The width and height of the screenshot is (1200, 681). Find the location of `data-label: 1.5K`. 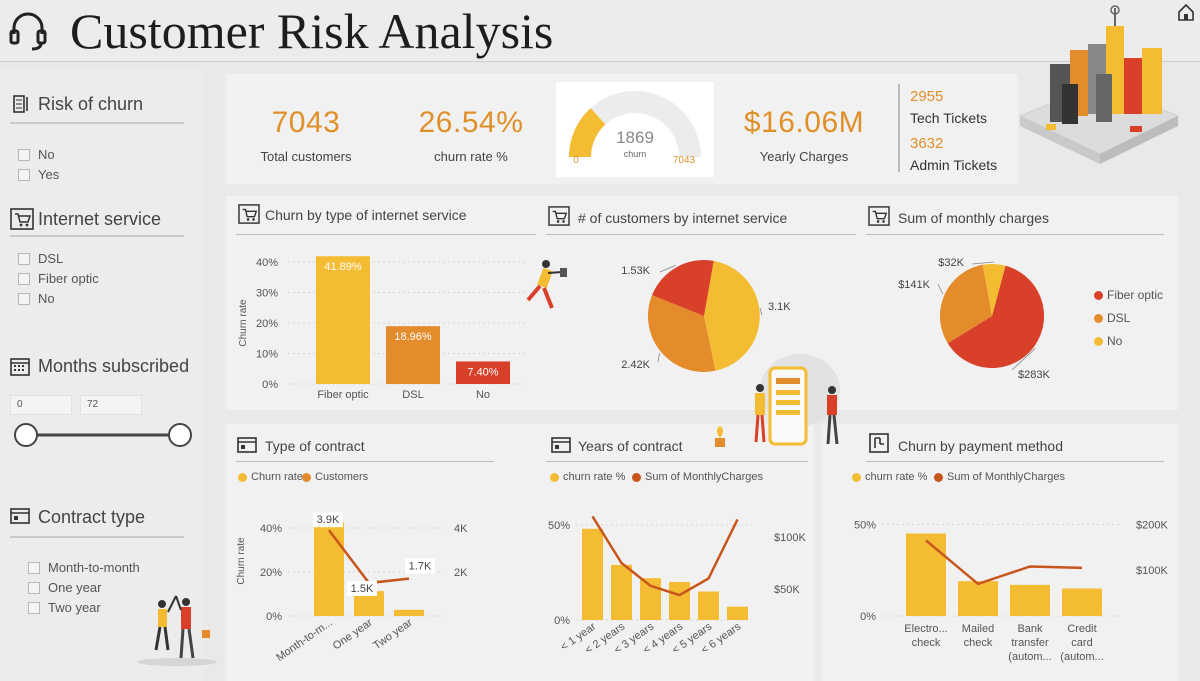

data-label: 1.5K is located at coordinates (362, 589).